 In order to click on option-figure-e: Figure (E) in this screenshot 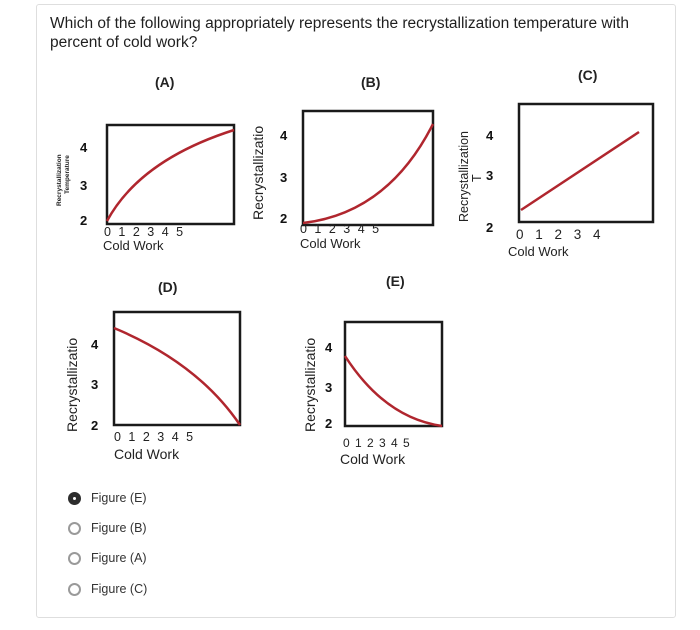, I will do `click(107, 498)`.